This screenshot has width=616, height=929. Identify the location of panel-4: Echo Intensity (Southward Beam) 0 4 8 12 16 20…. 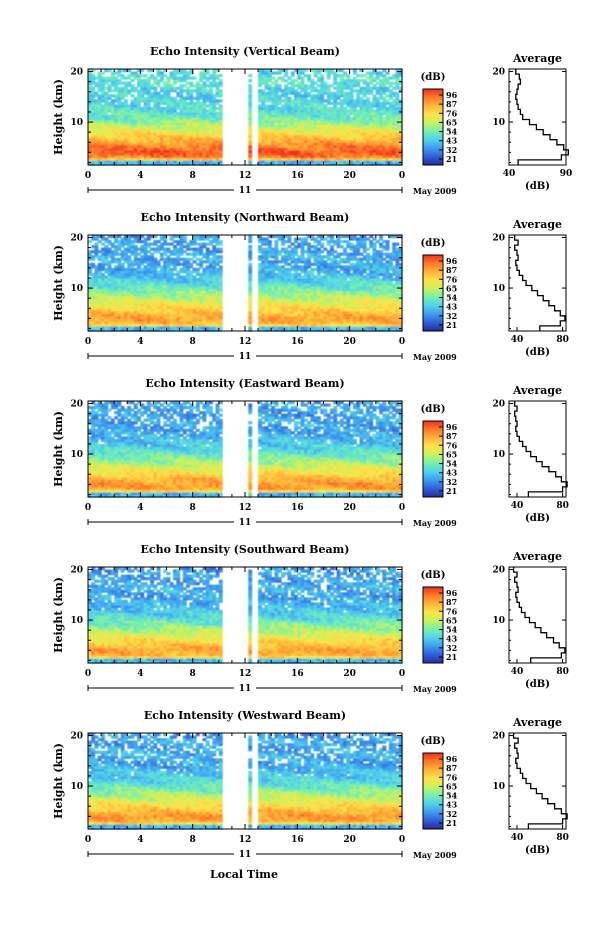
(310, 618).